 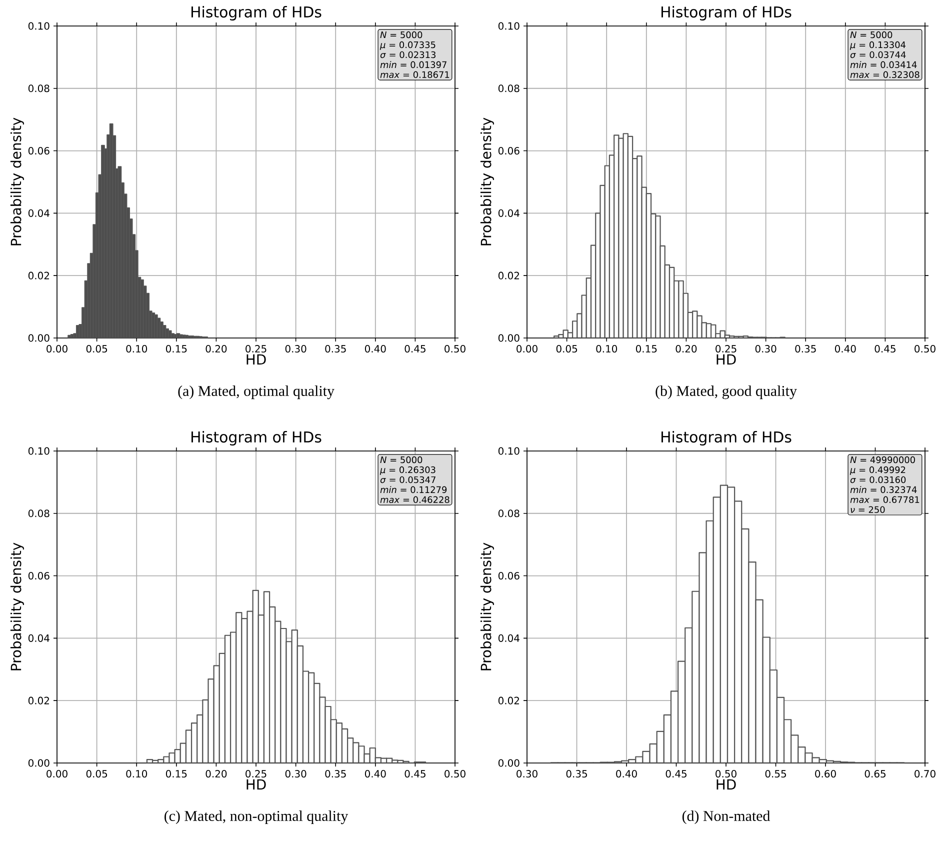 What do you see at coordinates (408, 45) in the screenshot?
I see `annotation: μ = 0.07335` at bounding box center [408, 45].